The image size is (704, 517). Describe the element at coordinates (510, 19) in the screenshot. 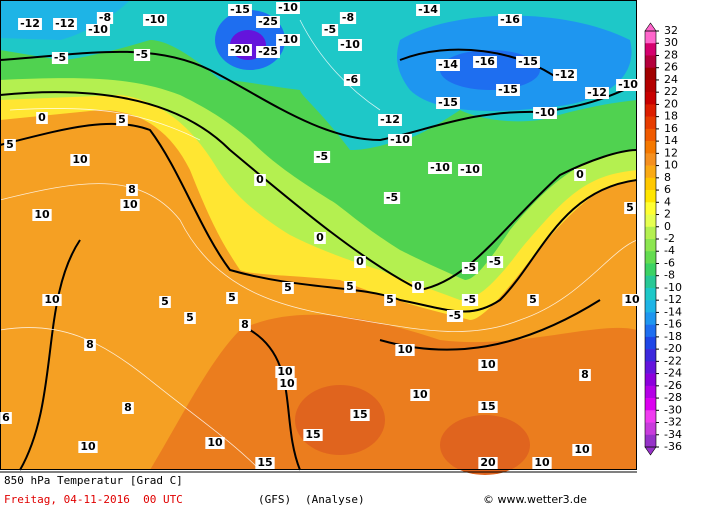

I see `contour-label: -16` at that location.